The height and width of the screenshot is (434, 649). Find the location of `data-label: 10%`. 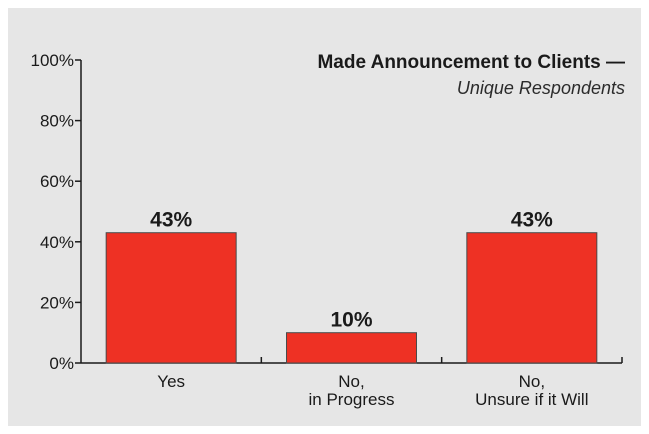

data-label: 10% is located at coordinates (351, 320).